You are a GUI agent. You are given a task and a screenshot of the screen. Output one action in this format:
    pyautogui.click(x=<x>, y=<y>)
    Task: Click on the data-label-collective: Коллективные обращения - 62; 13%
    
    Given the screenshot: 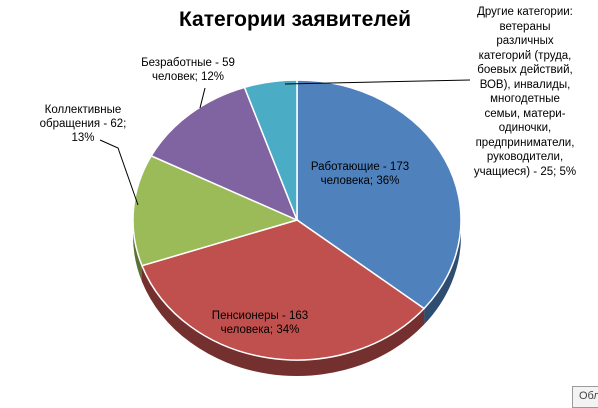 What is the action you would take?
    pyautogui.click(x=83, y=124)
    